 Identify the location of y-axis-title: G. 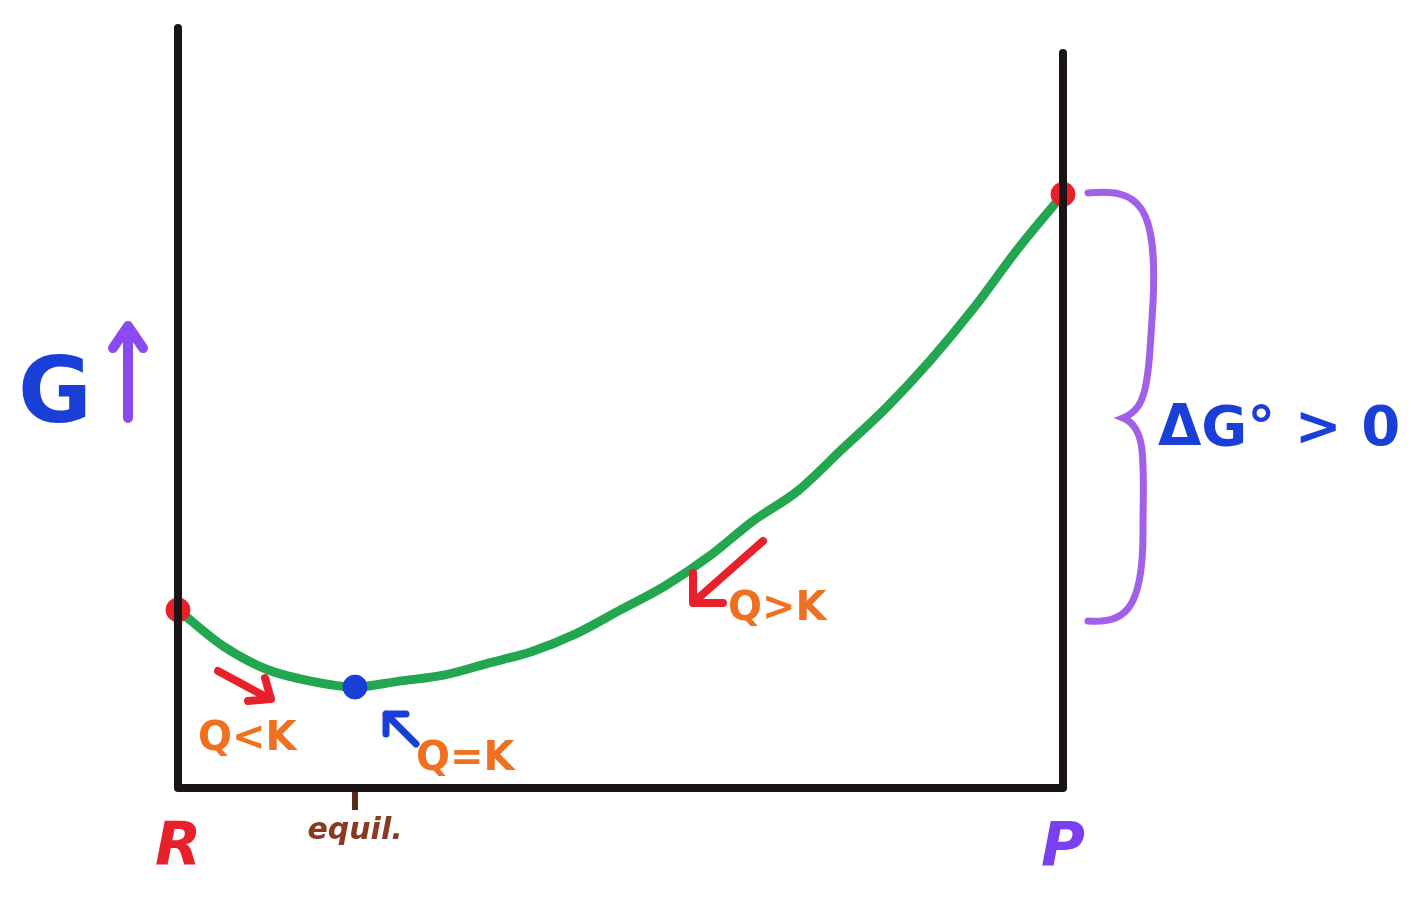
(55, 390).